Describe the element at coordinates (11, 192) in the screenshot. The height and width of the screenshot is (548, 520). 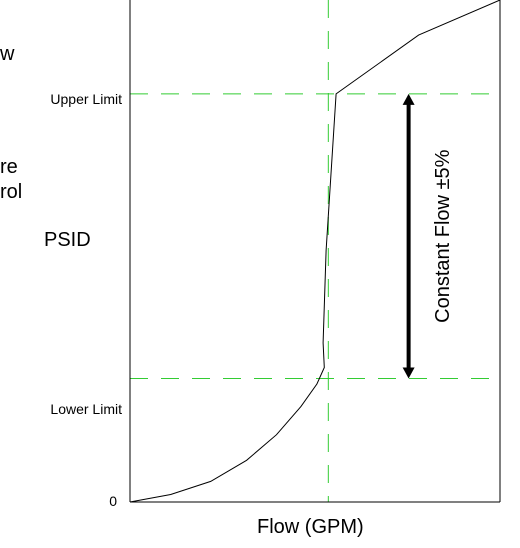
I see `side-text-line-3: rol` at that location.